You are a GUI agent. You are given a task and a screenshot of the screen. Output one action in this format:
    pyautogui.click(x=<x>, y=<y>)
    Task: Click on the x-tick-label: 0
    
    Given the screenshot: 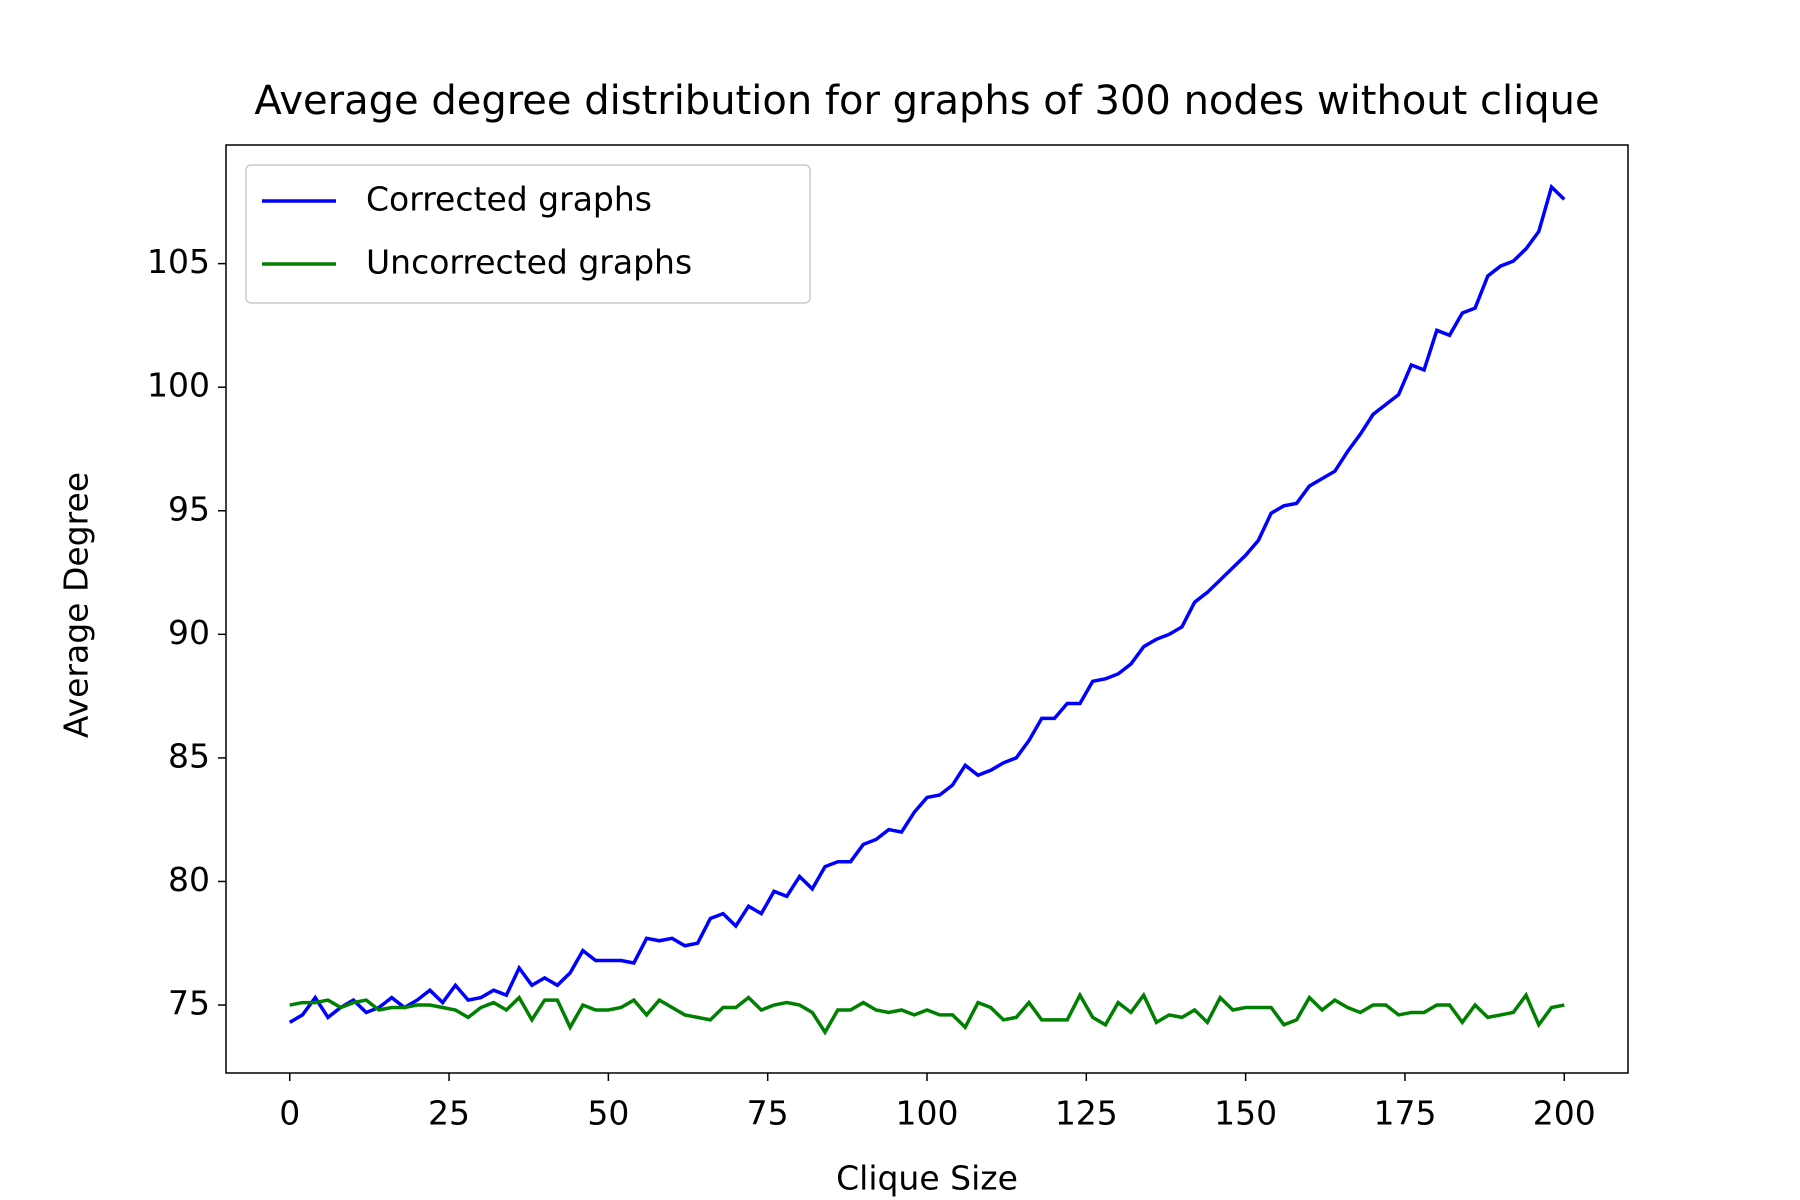 What is the action you would take?
    pyautogui.click(x=289, y=1113)
    